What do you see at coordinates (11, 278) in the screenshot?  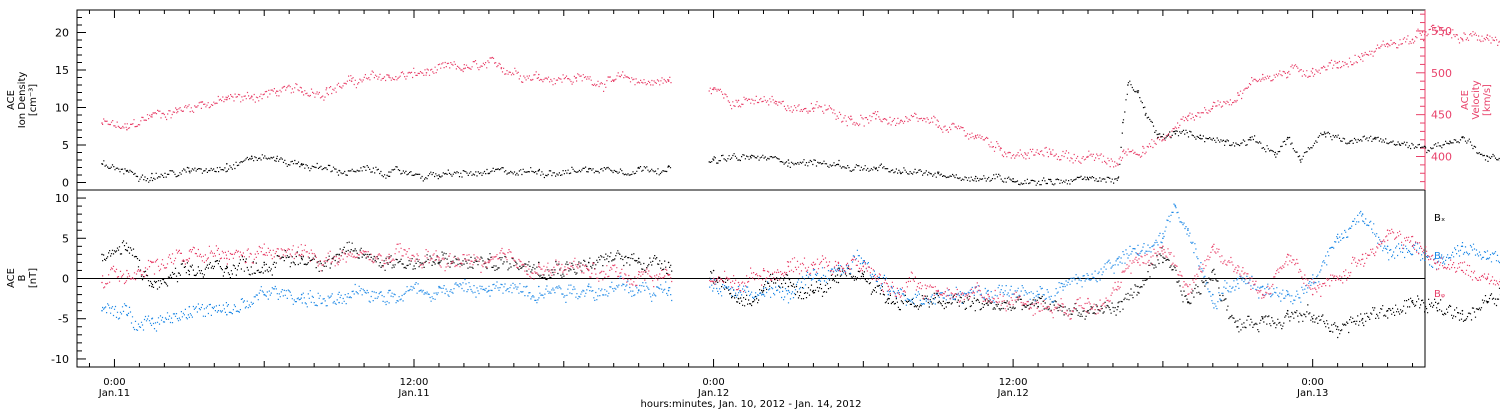 I see `bottom-left-axis-title-line: ACE` at bounding box center [11, 278].